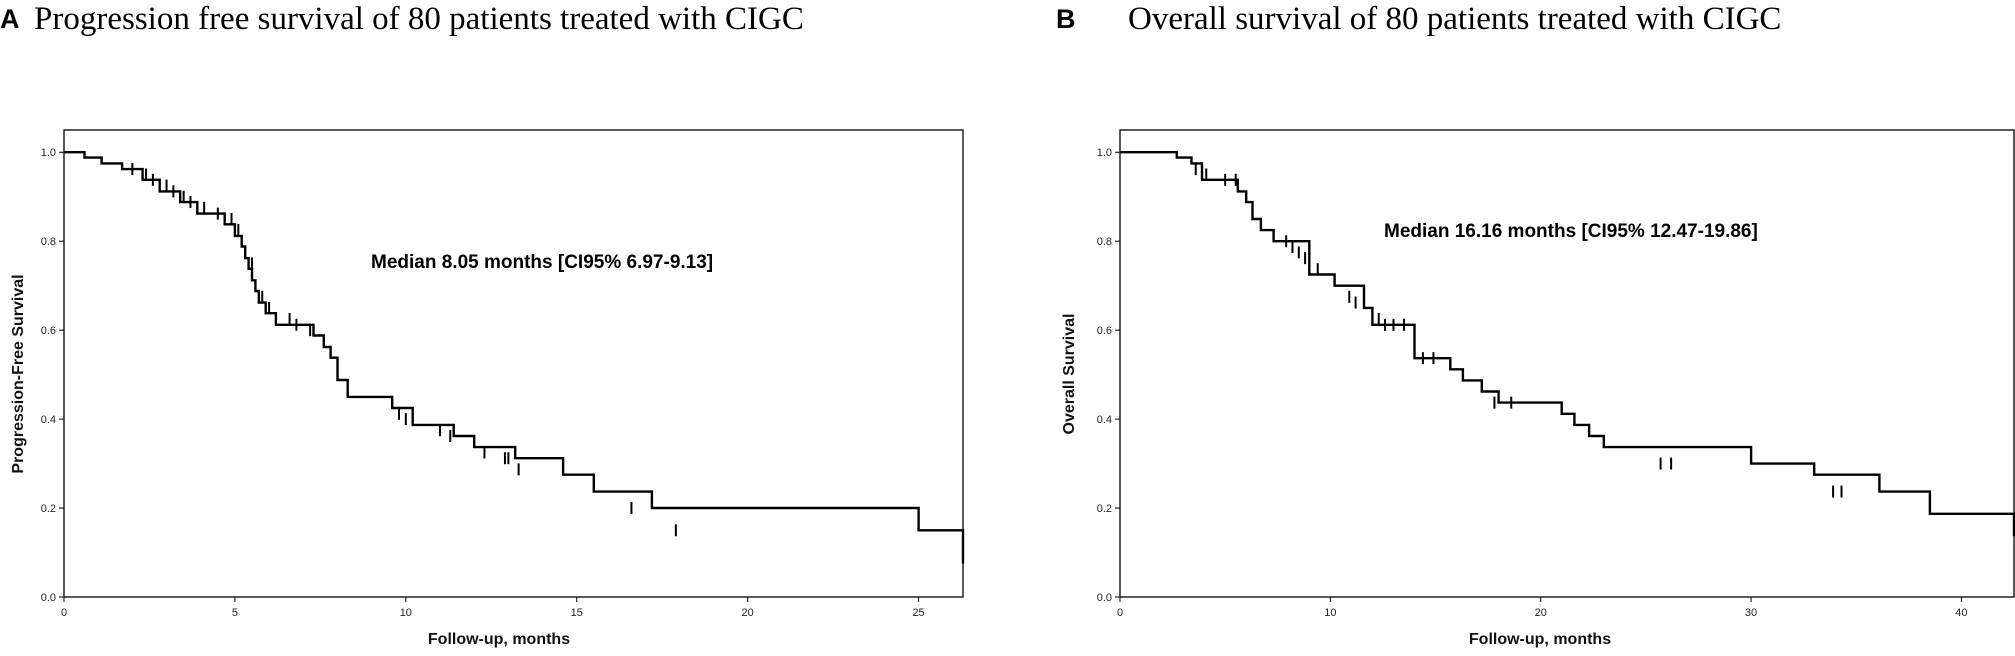  Describe the element at coordinates (1104, 153) in the screenshot. I see `panel-b-y-tick-label: 1.0` at that location.